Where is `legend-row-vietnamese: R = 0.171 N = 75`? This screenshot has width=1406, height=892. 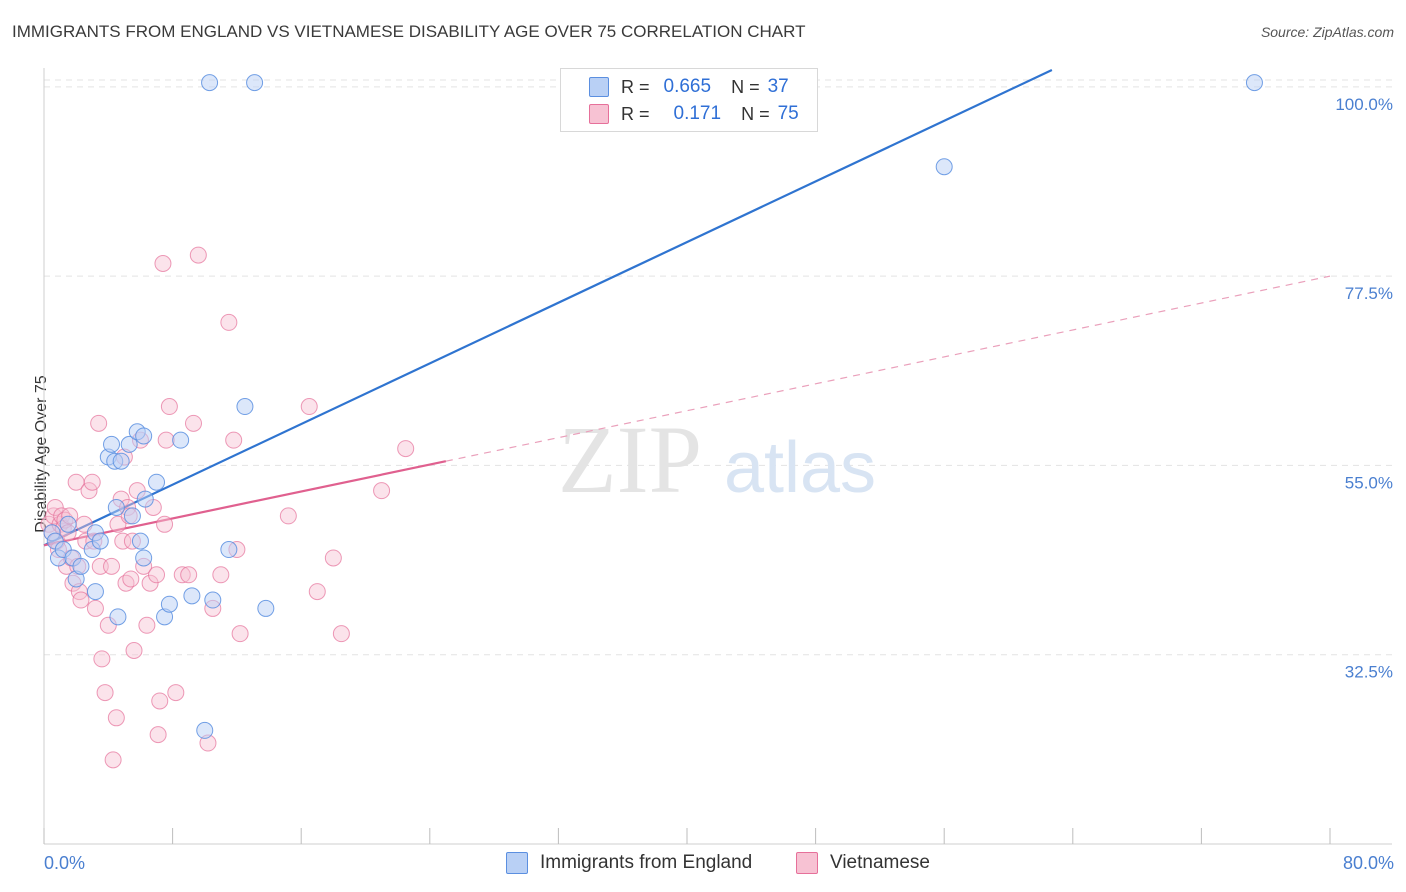 legend-row-vietnamese: R = 0.171 N = 75 is located at coordinates (680, 114).